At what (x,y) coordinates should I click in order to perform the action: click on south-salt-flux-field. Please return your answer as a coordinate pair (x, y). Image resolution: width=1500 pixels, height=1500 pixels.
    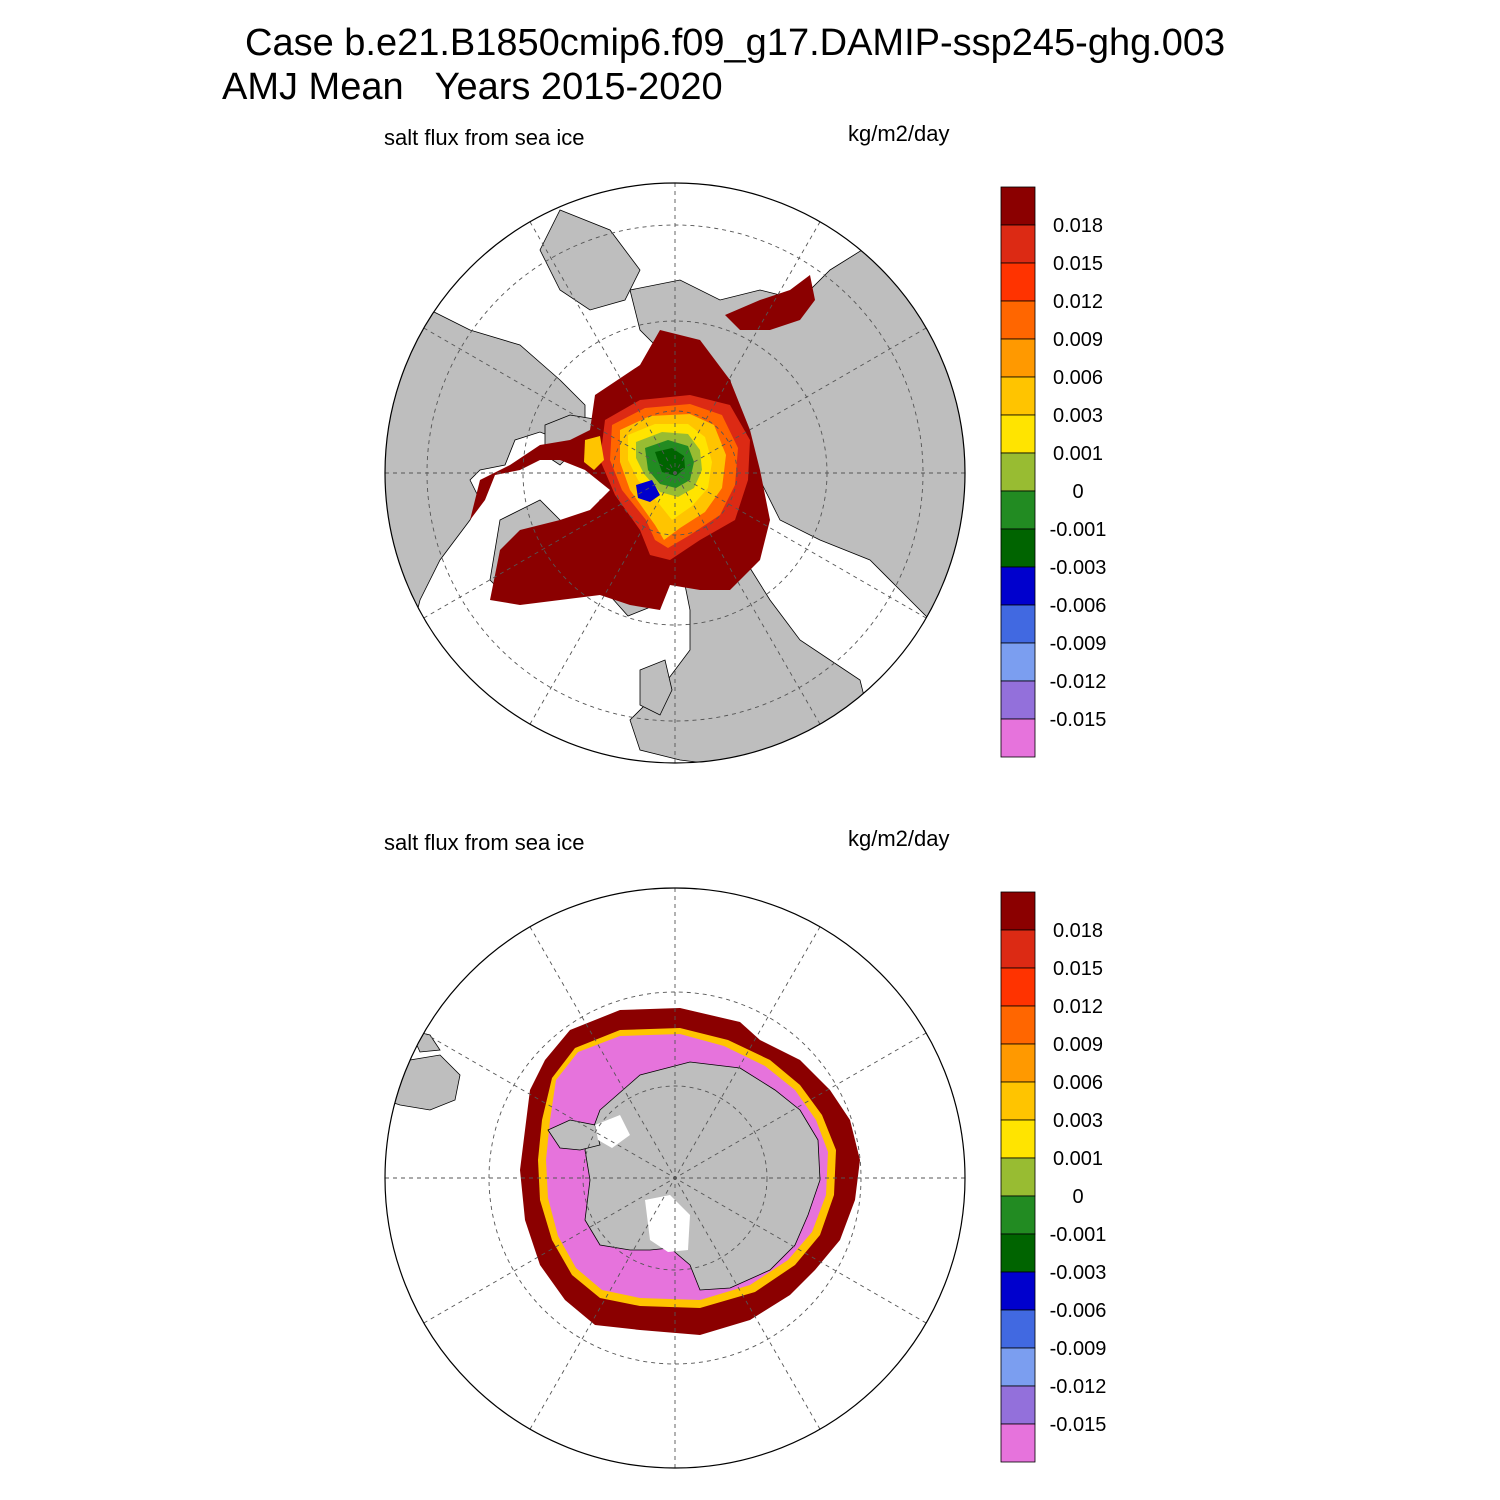
    Looking at the image, I should click on (690, 1171).